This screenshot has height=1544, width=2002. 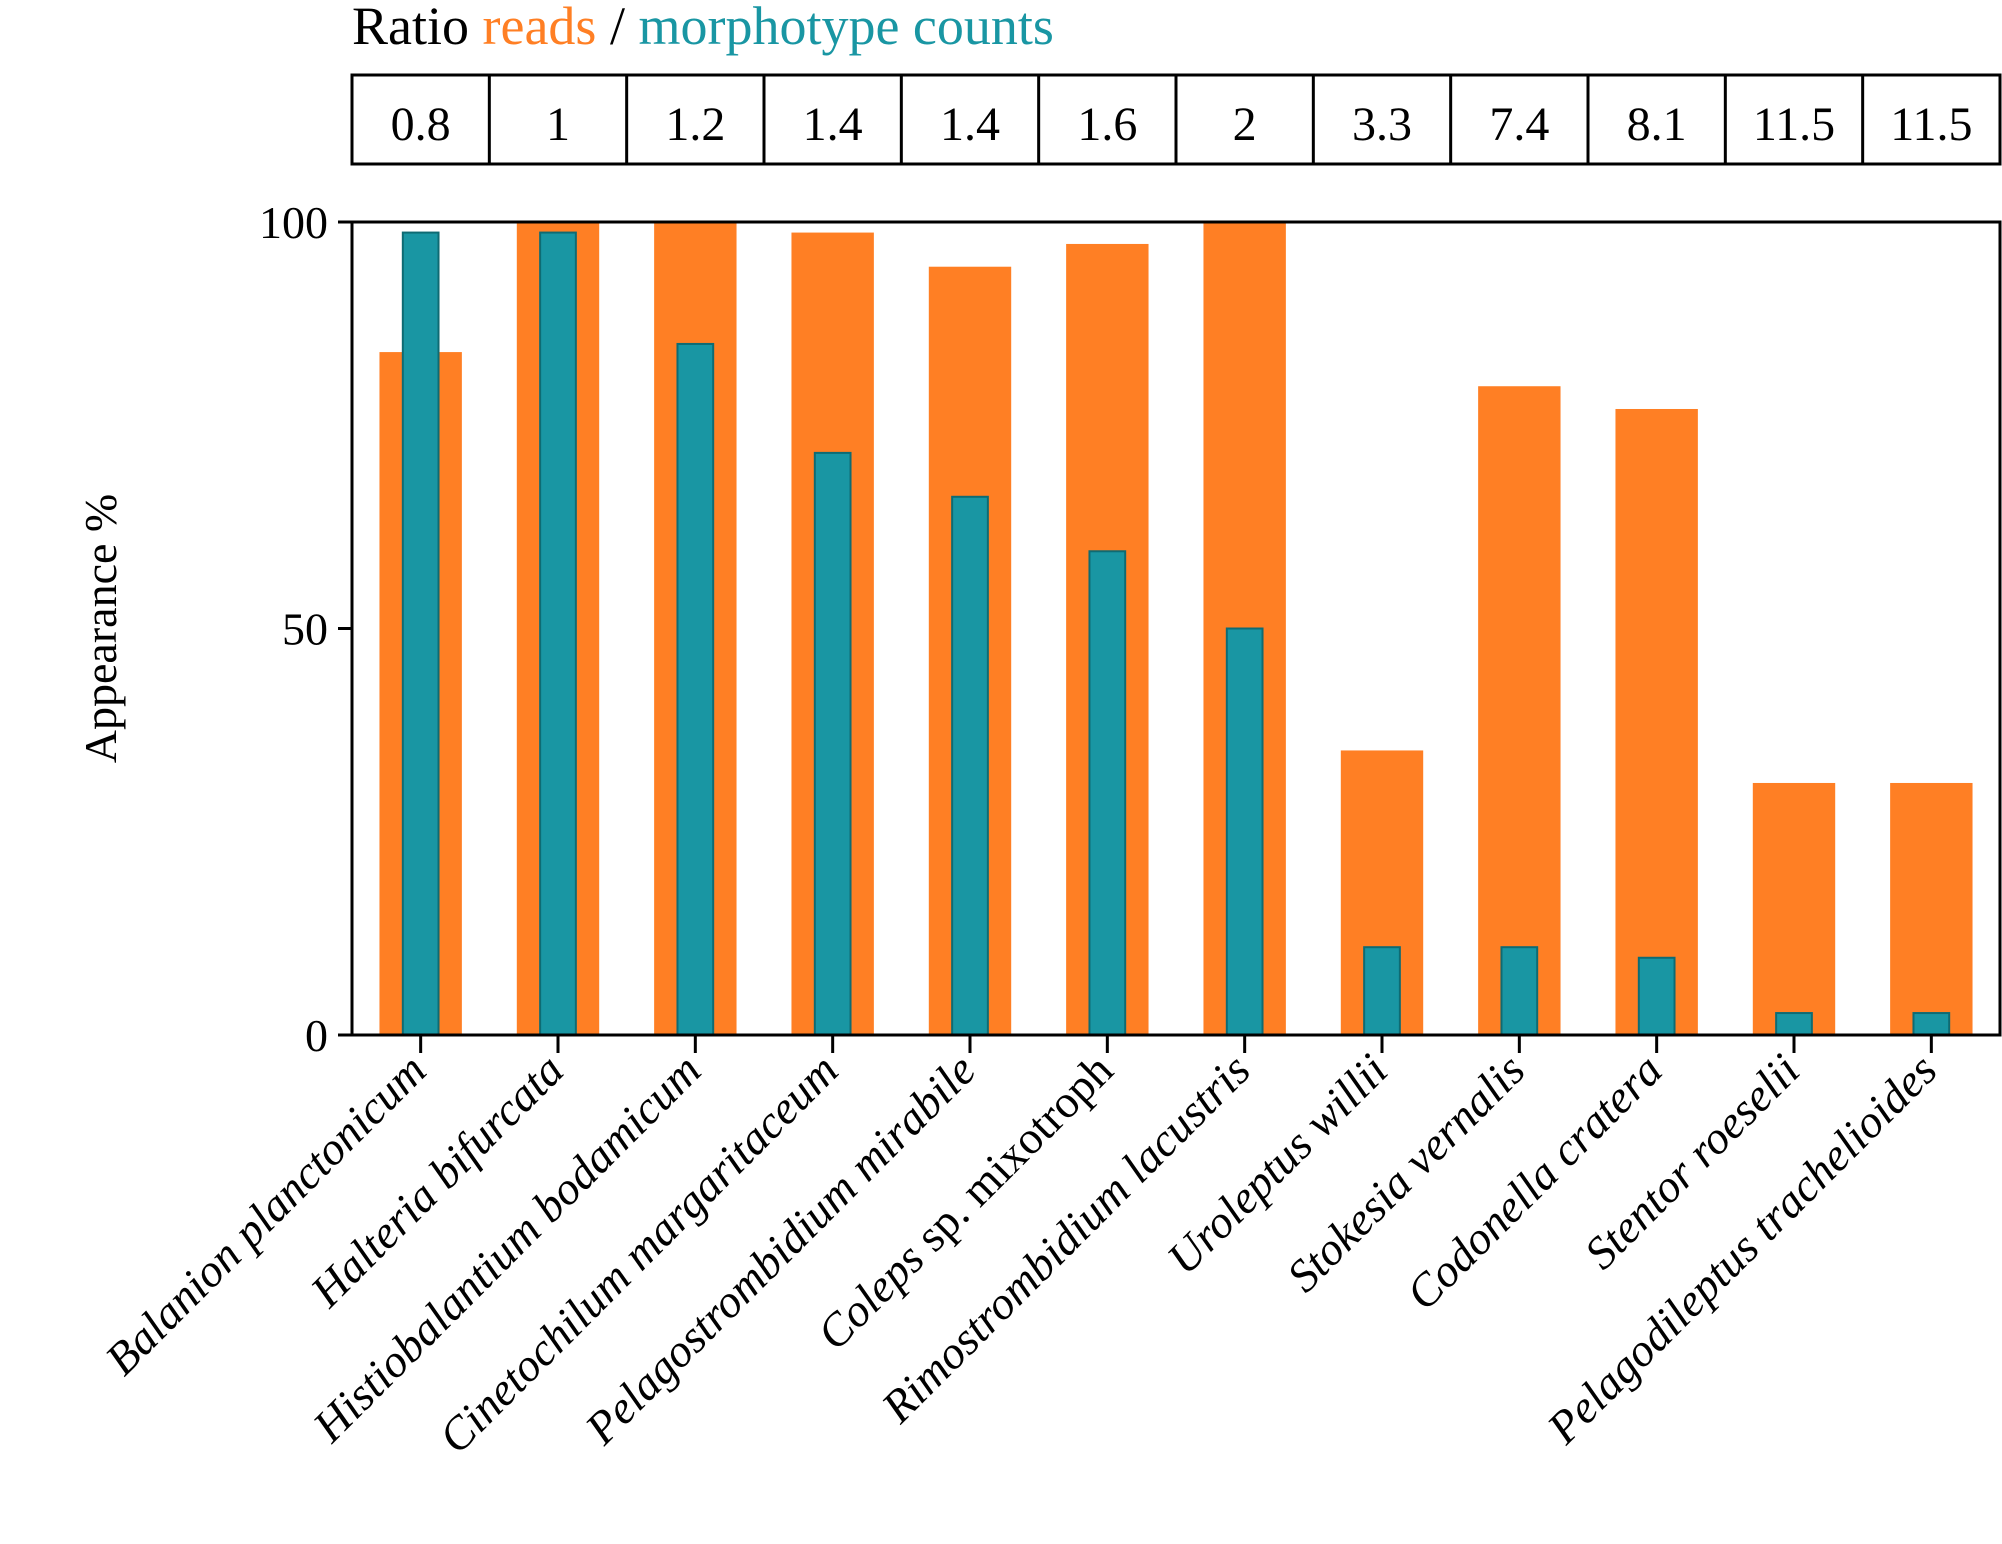 What do you see at coordinates (558, 124) in the screenshot?
I see `ratio-value: 1` at bounding box center [558, 124].